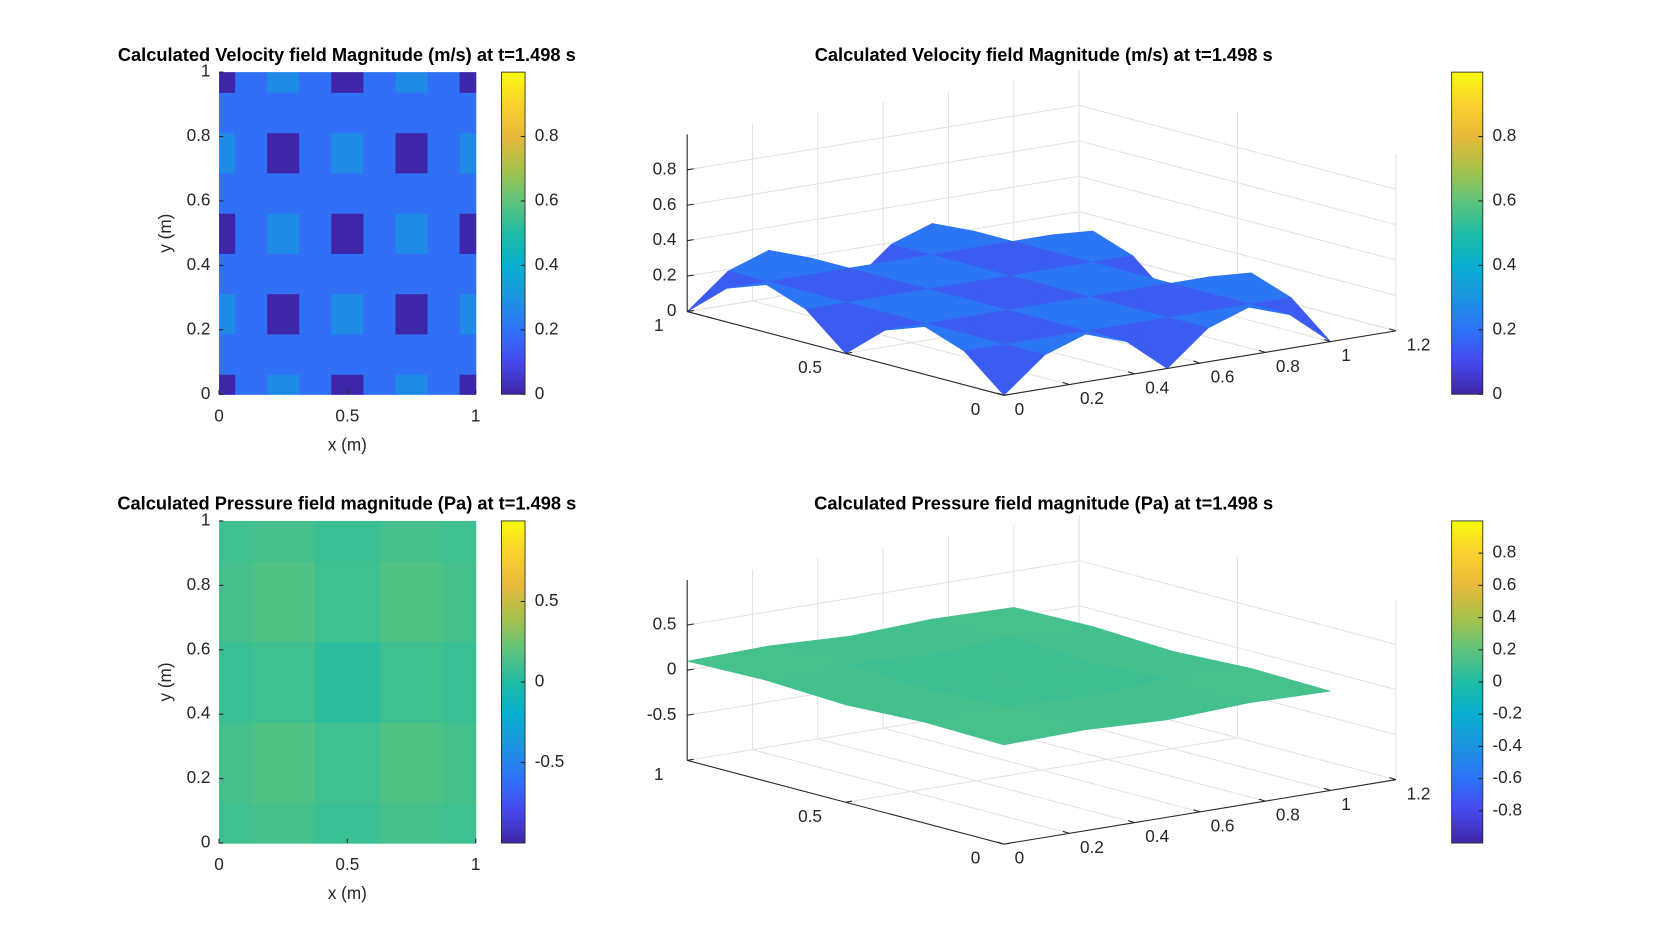  What do you see at coordinates (1507, 809) in the screenshot?
I see `colorbar-tick-label: -0.8` at bounding box center [1507, 809].